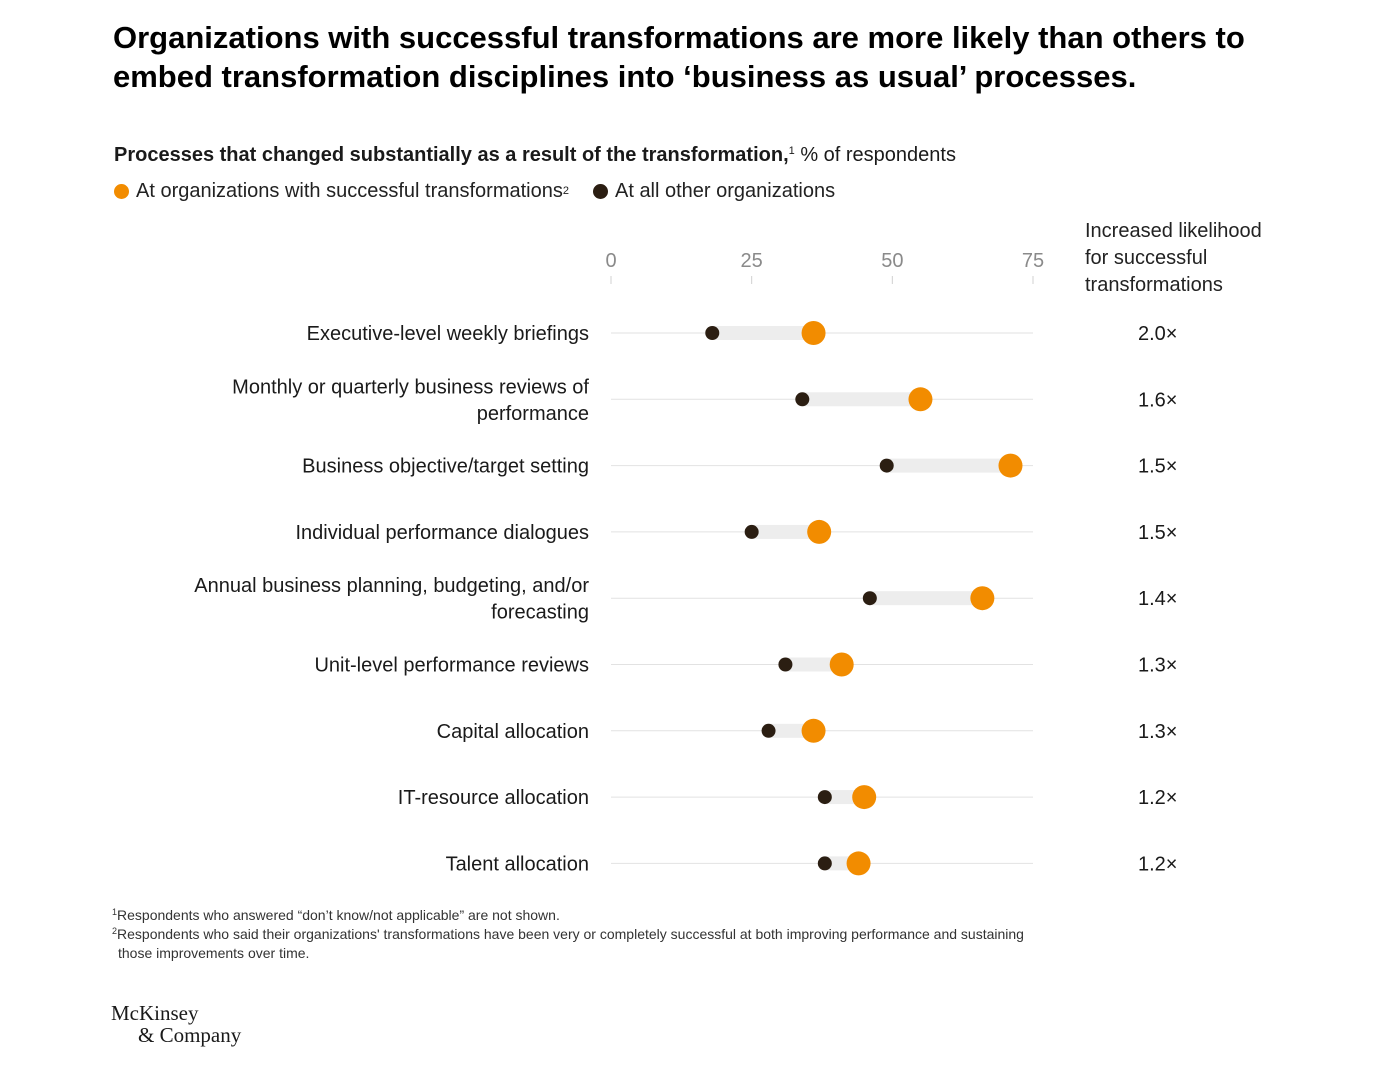 The width and height of the screenshot is (1398, 1080). Describe the element at coordinates (533, 414) in the screenshot. I see `category-label: performance` at that location.